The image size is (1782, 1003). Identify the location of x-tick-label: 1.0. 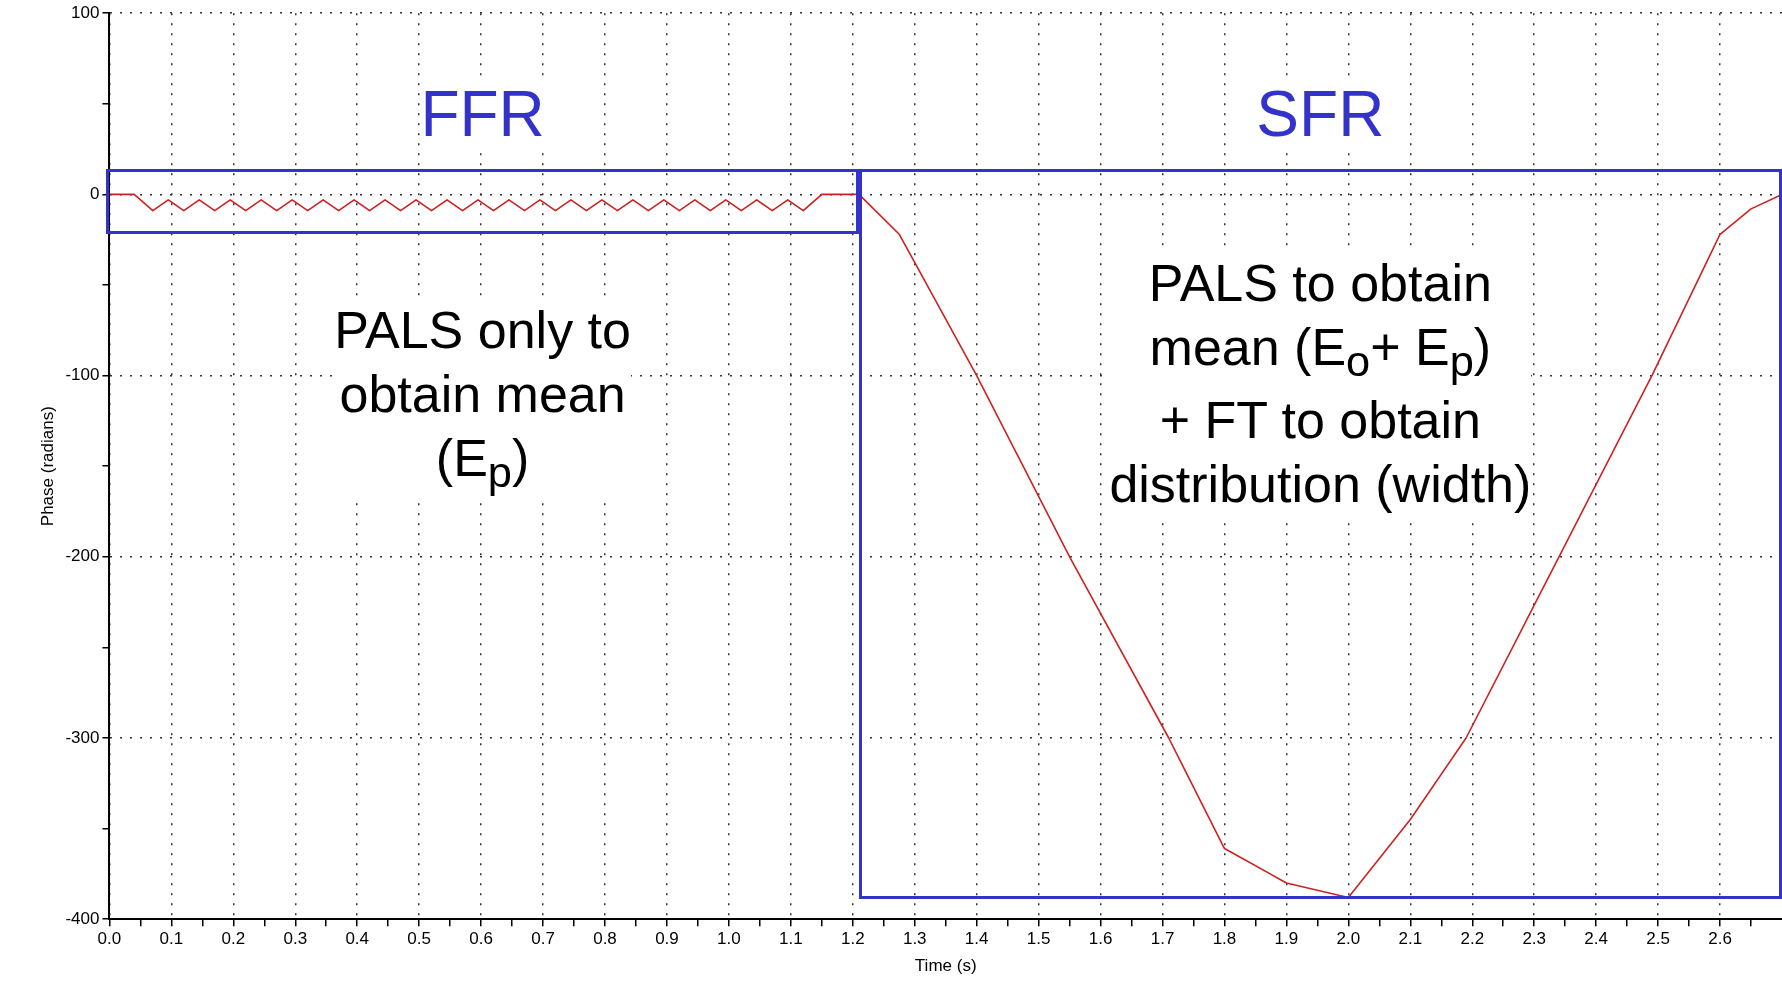
(729, 939).